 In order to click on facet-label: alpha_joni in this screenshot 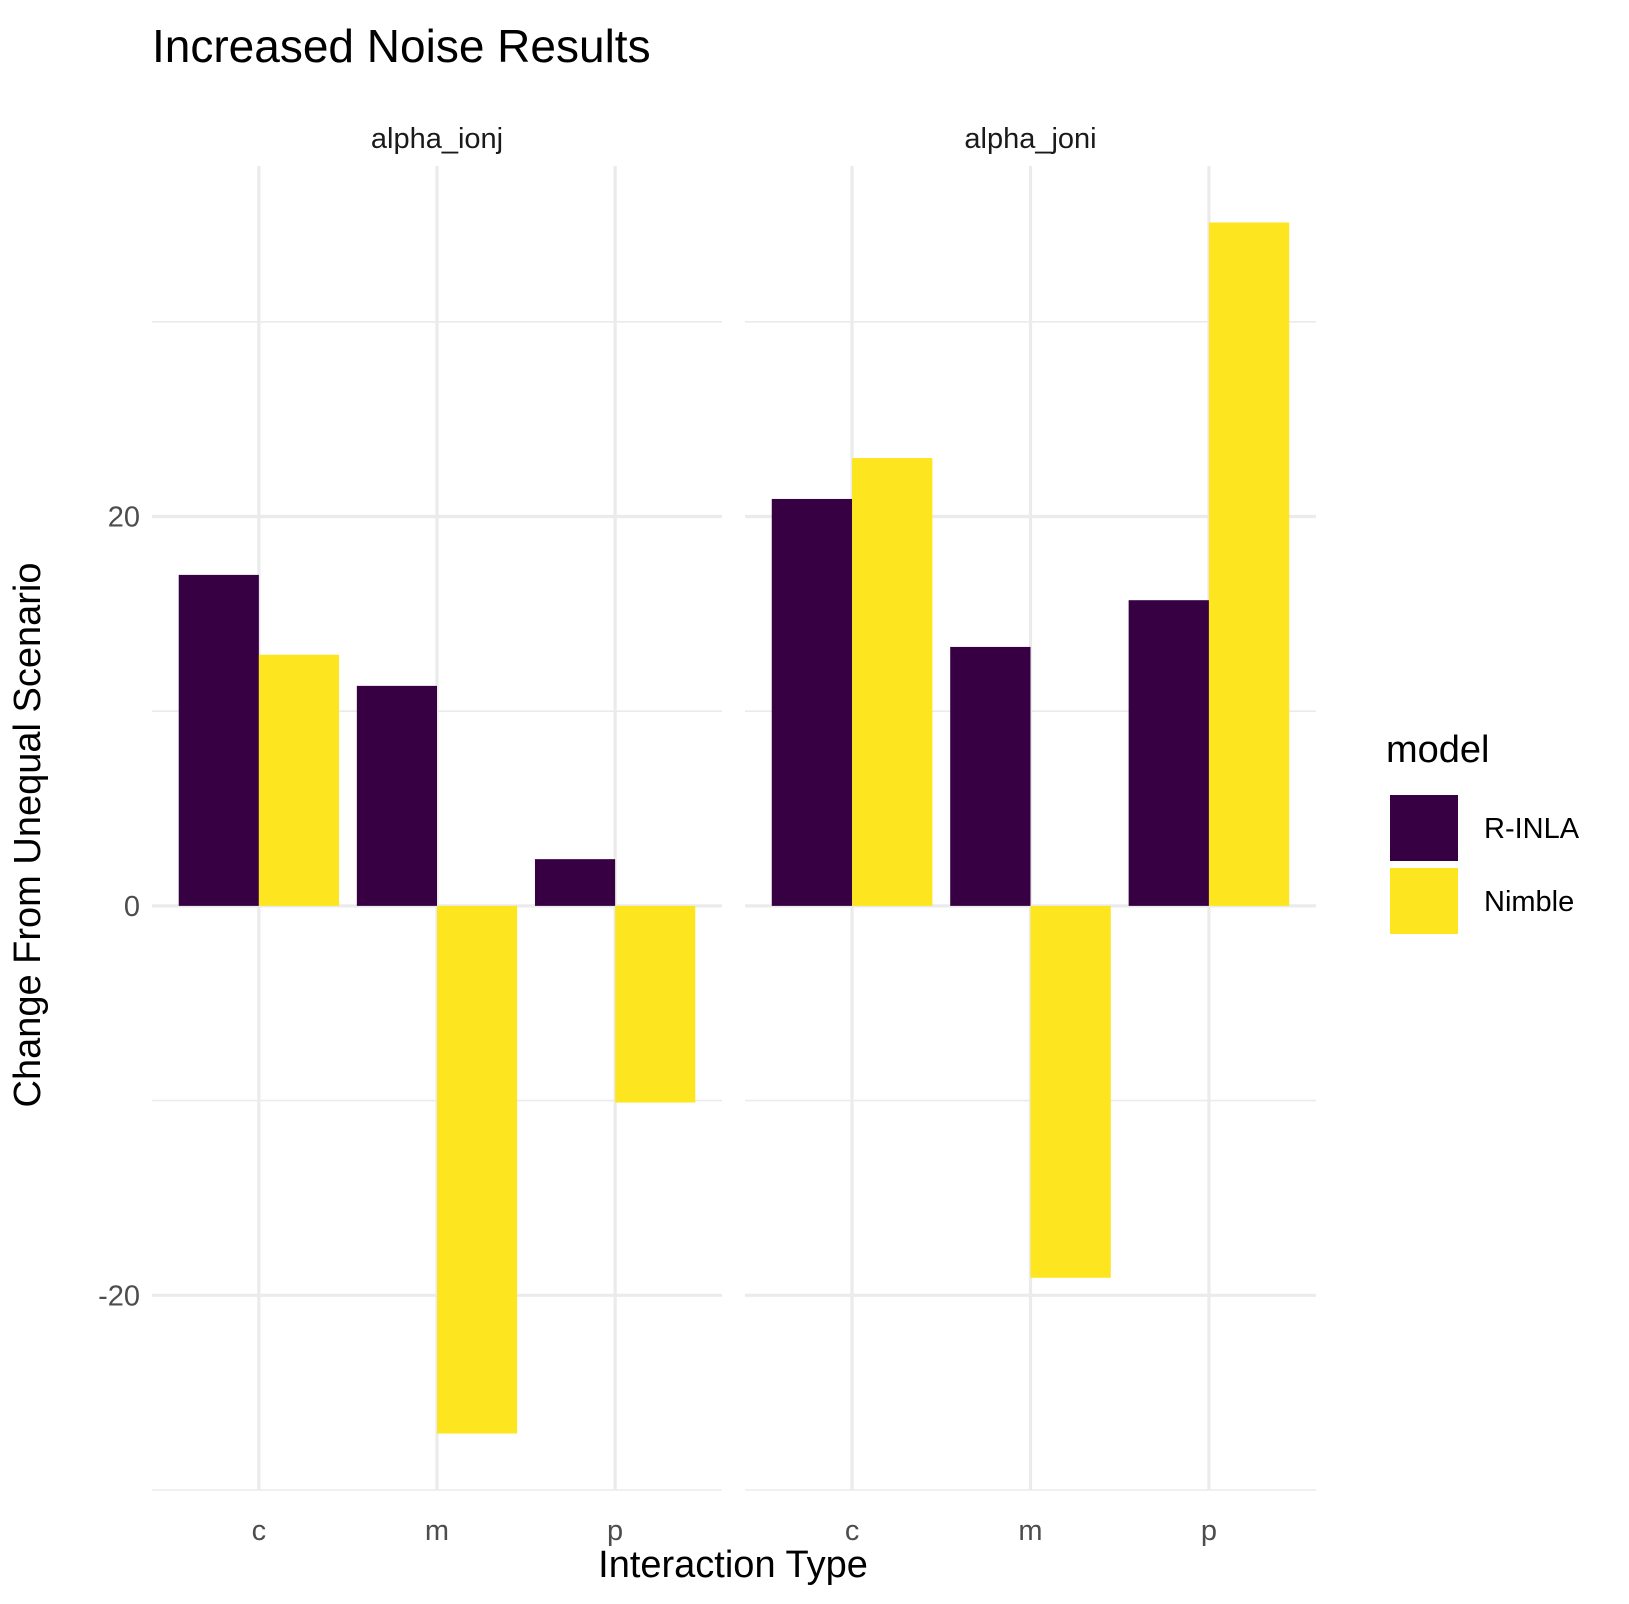, I will do `click(1030, 139)`.